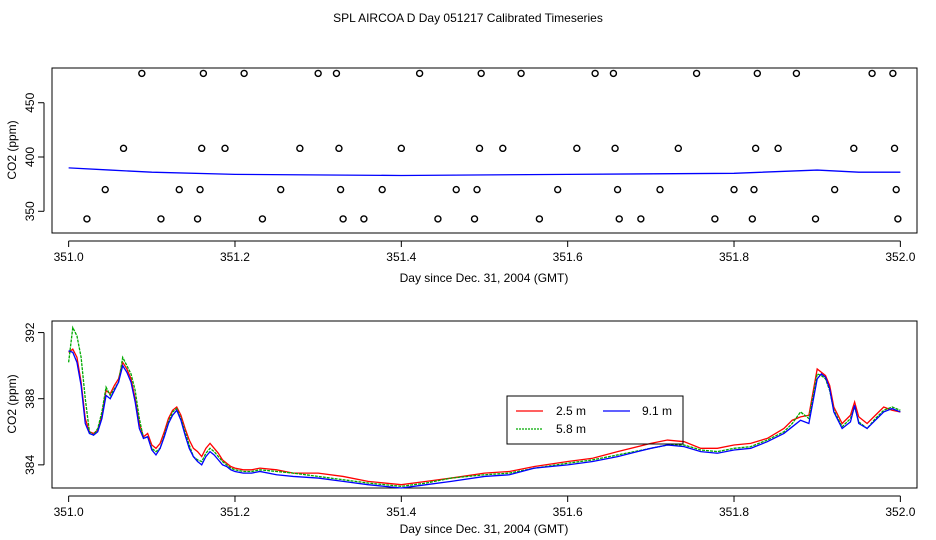 This screenshot has width=936, height=540. I want to click on legend-label-5-8m: 5.8 m, so click(571, 429).